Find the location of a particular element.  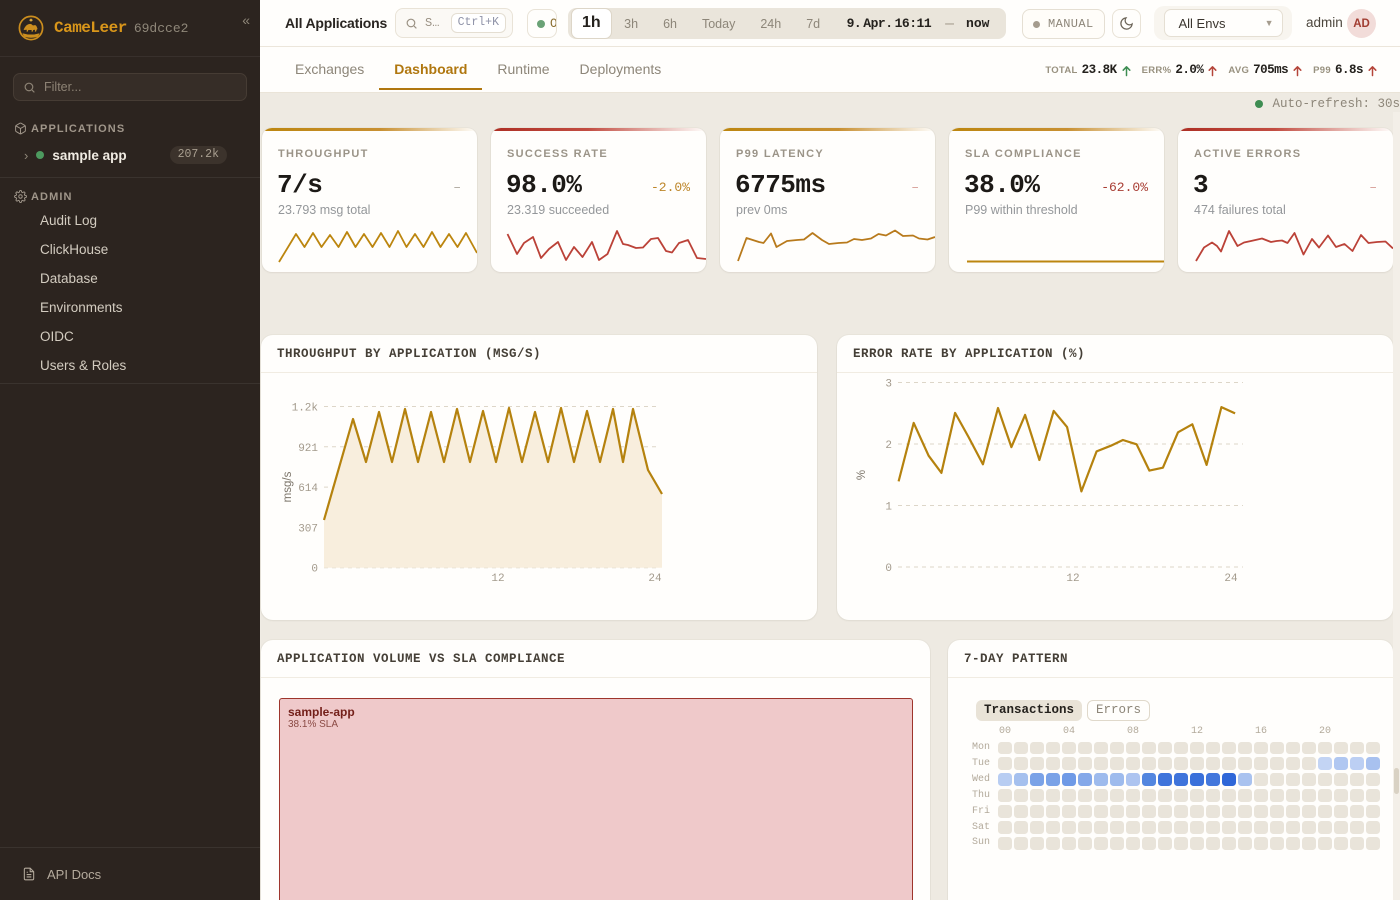

svg-text: 614 is located at coordinates (308, 489).